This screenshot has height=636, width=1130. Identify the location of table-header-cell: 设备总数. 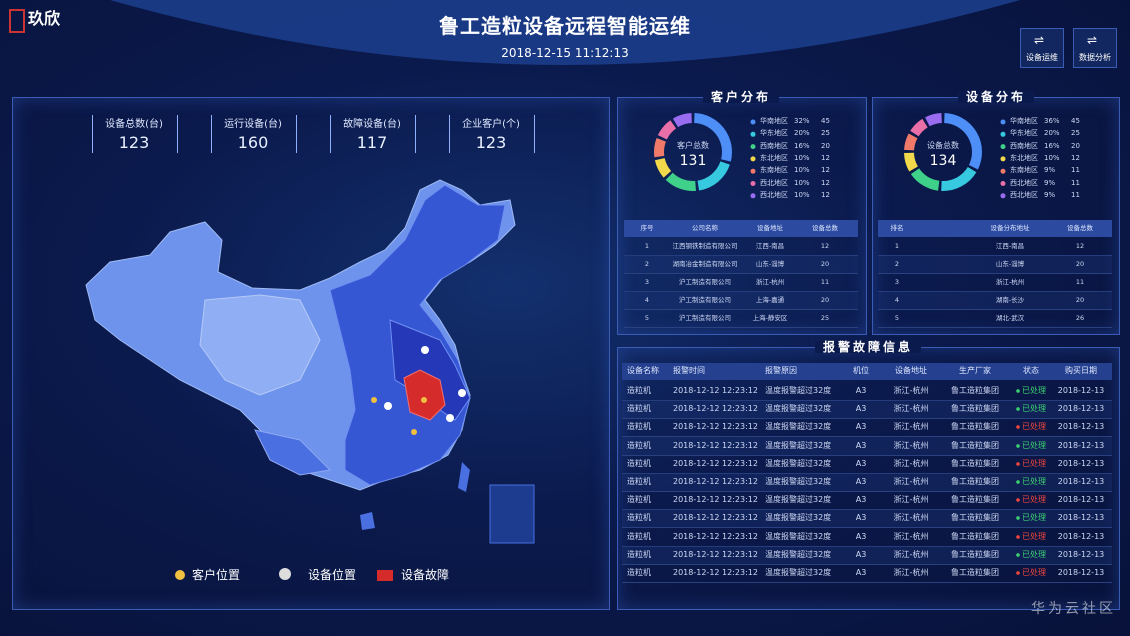
(1080, 228).